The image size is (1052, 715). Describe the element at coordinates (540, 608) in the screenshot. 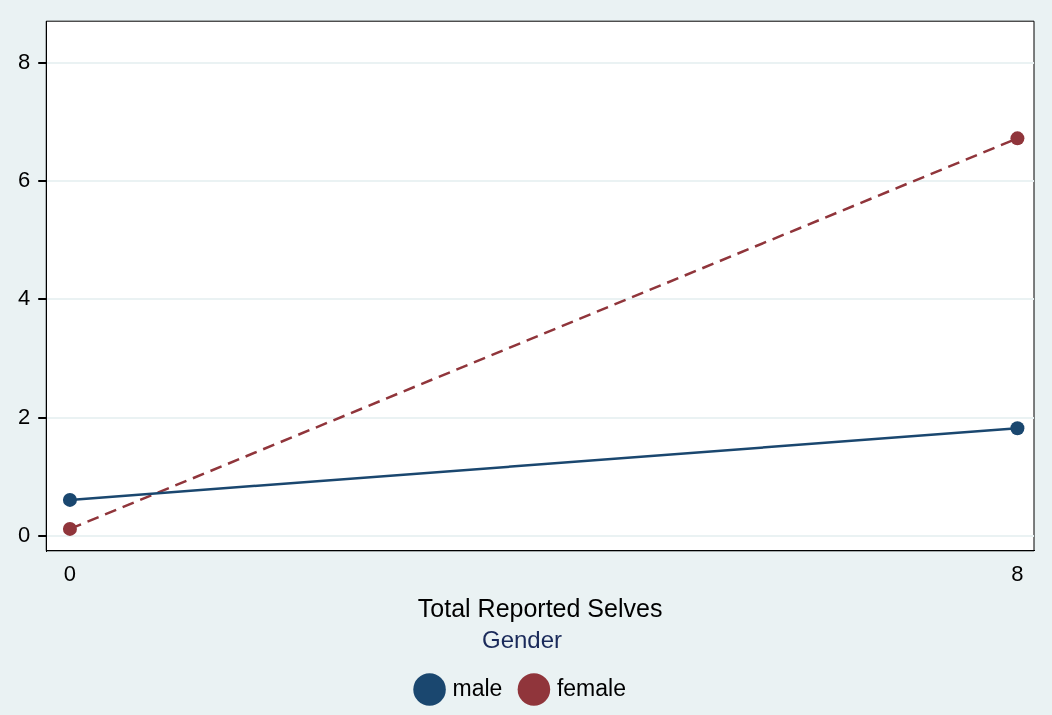

I see `x-axis-title: Total Reported Selves` at that location.